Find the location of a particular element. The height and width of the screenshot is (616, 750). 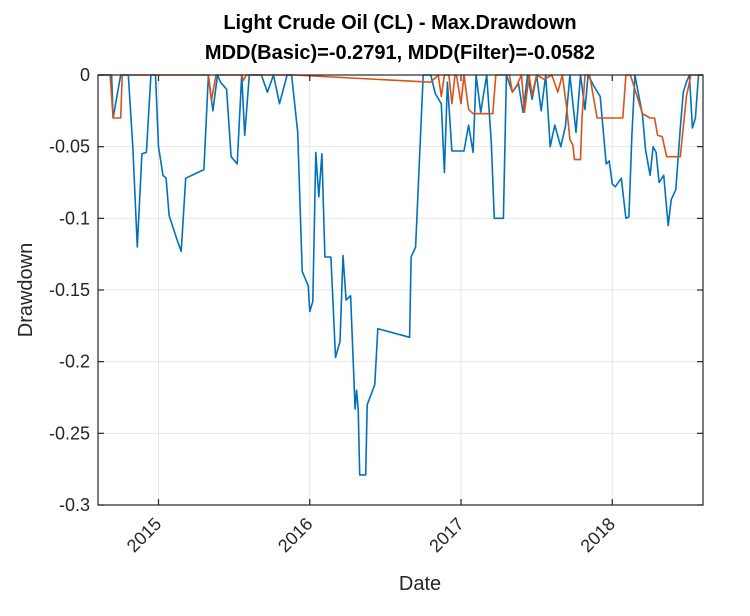

y-tick-label: -0.25 is located at coordinates (69, 433).